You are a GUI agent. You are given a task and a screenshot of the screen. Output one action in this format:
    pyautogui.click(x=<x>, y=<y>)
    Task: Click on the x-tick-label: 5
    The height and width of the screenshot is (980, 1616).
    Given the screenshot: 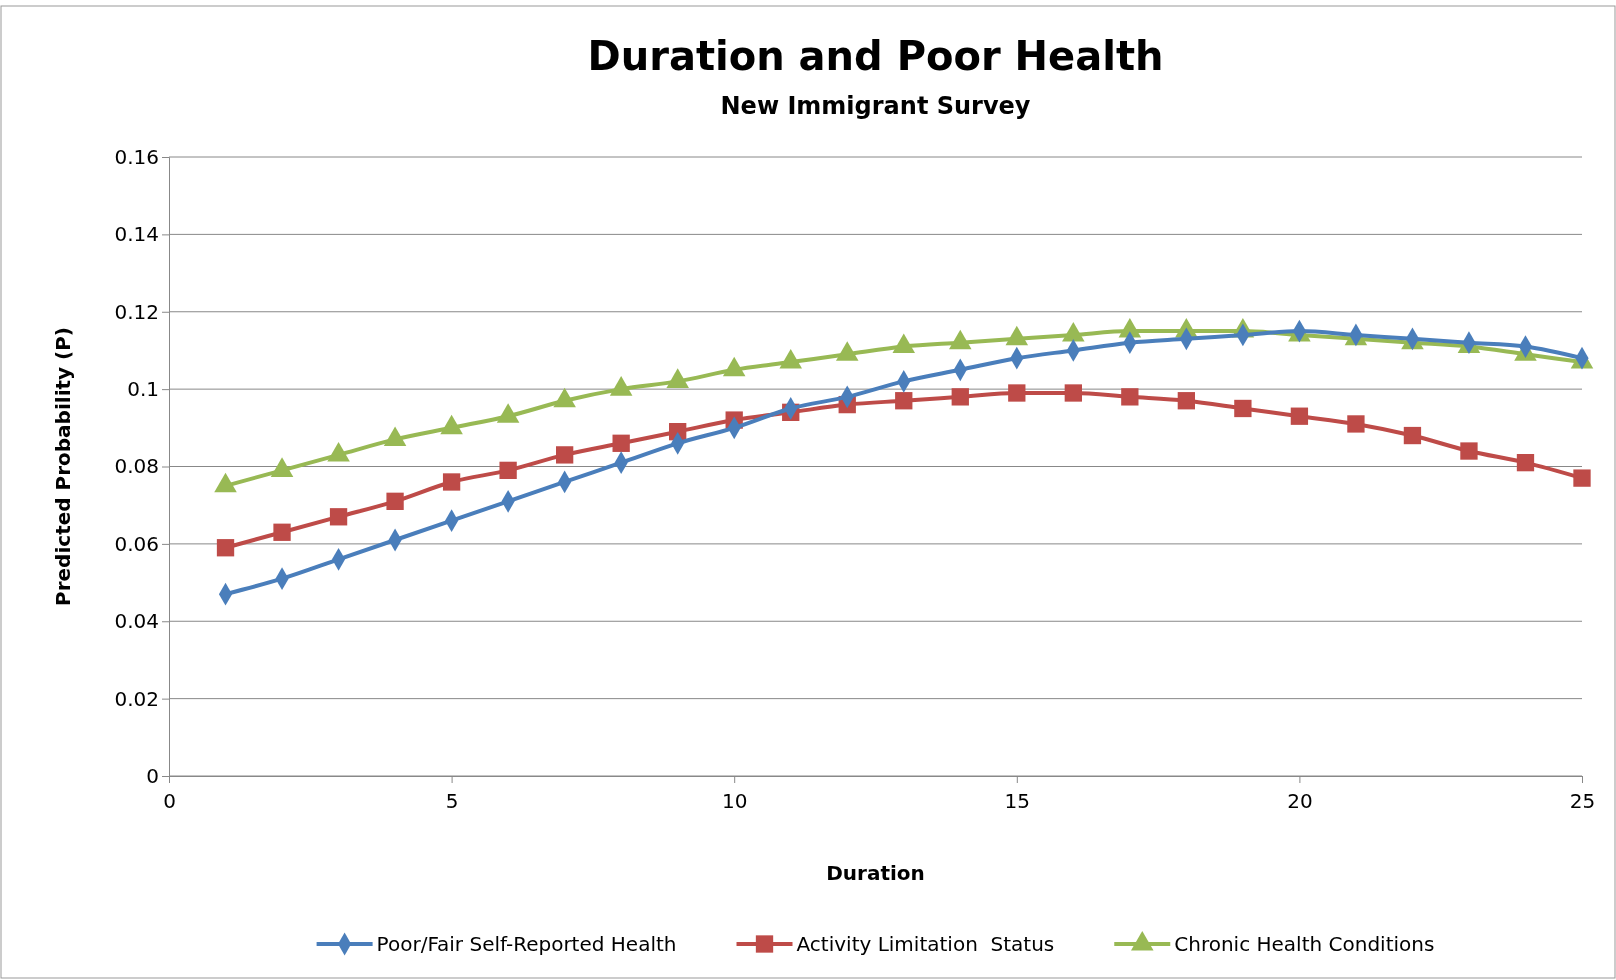 What is the action you would take?
    pyautogui.click(x=452, y=801)
    